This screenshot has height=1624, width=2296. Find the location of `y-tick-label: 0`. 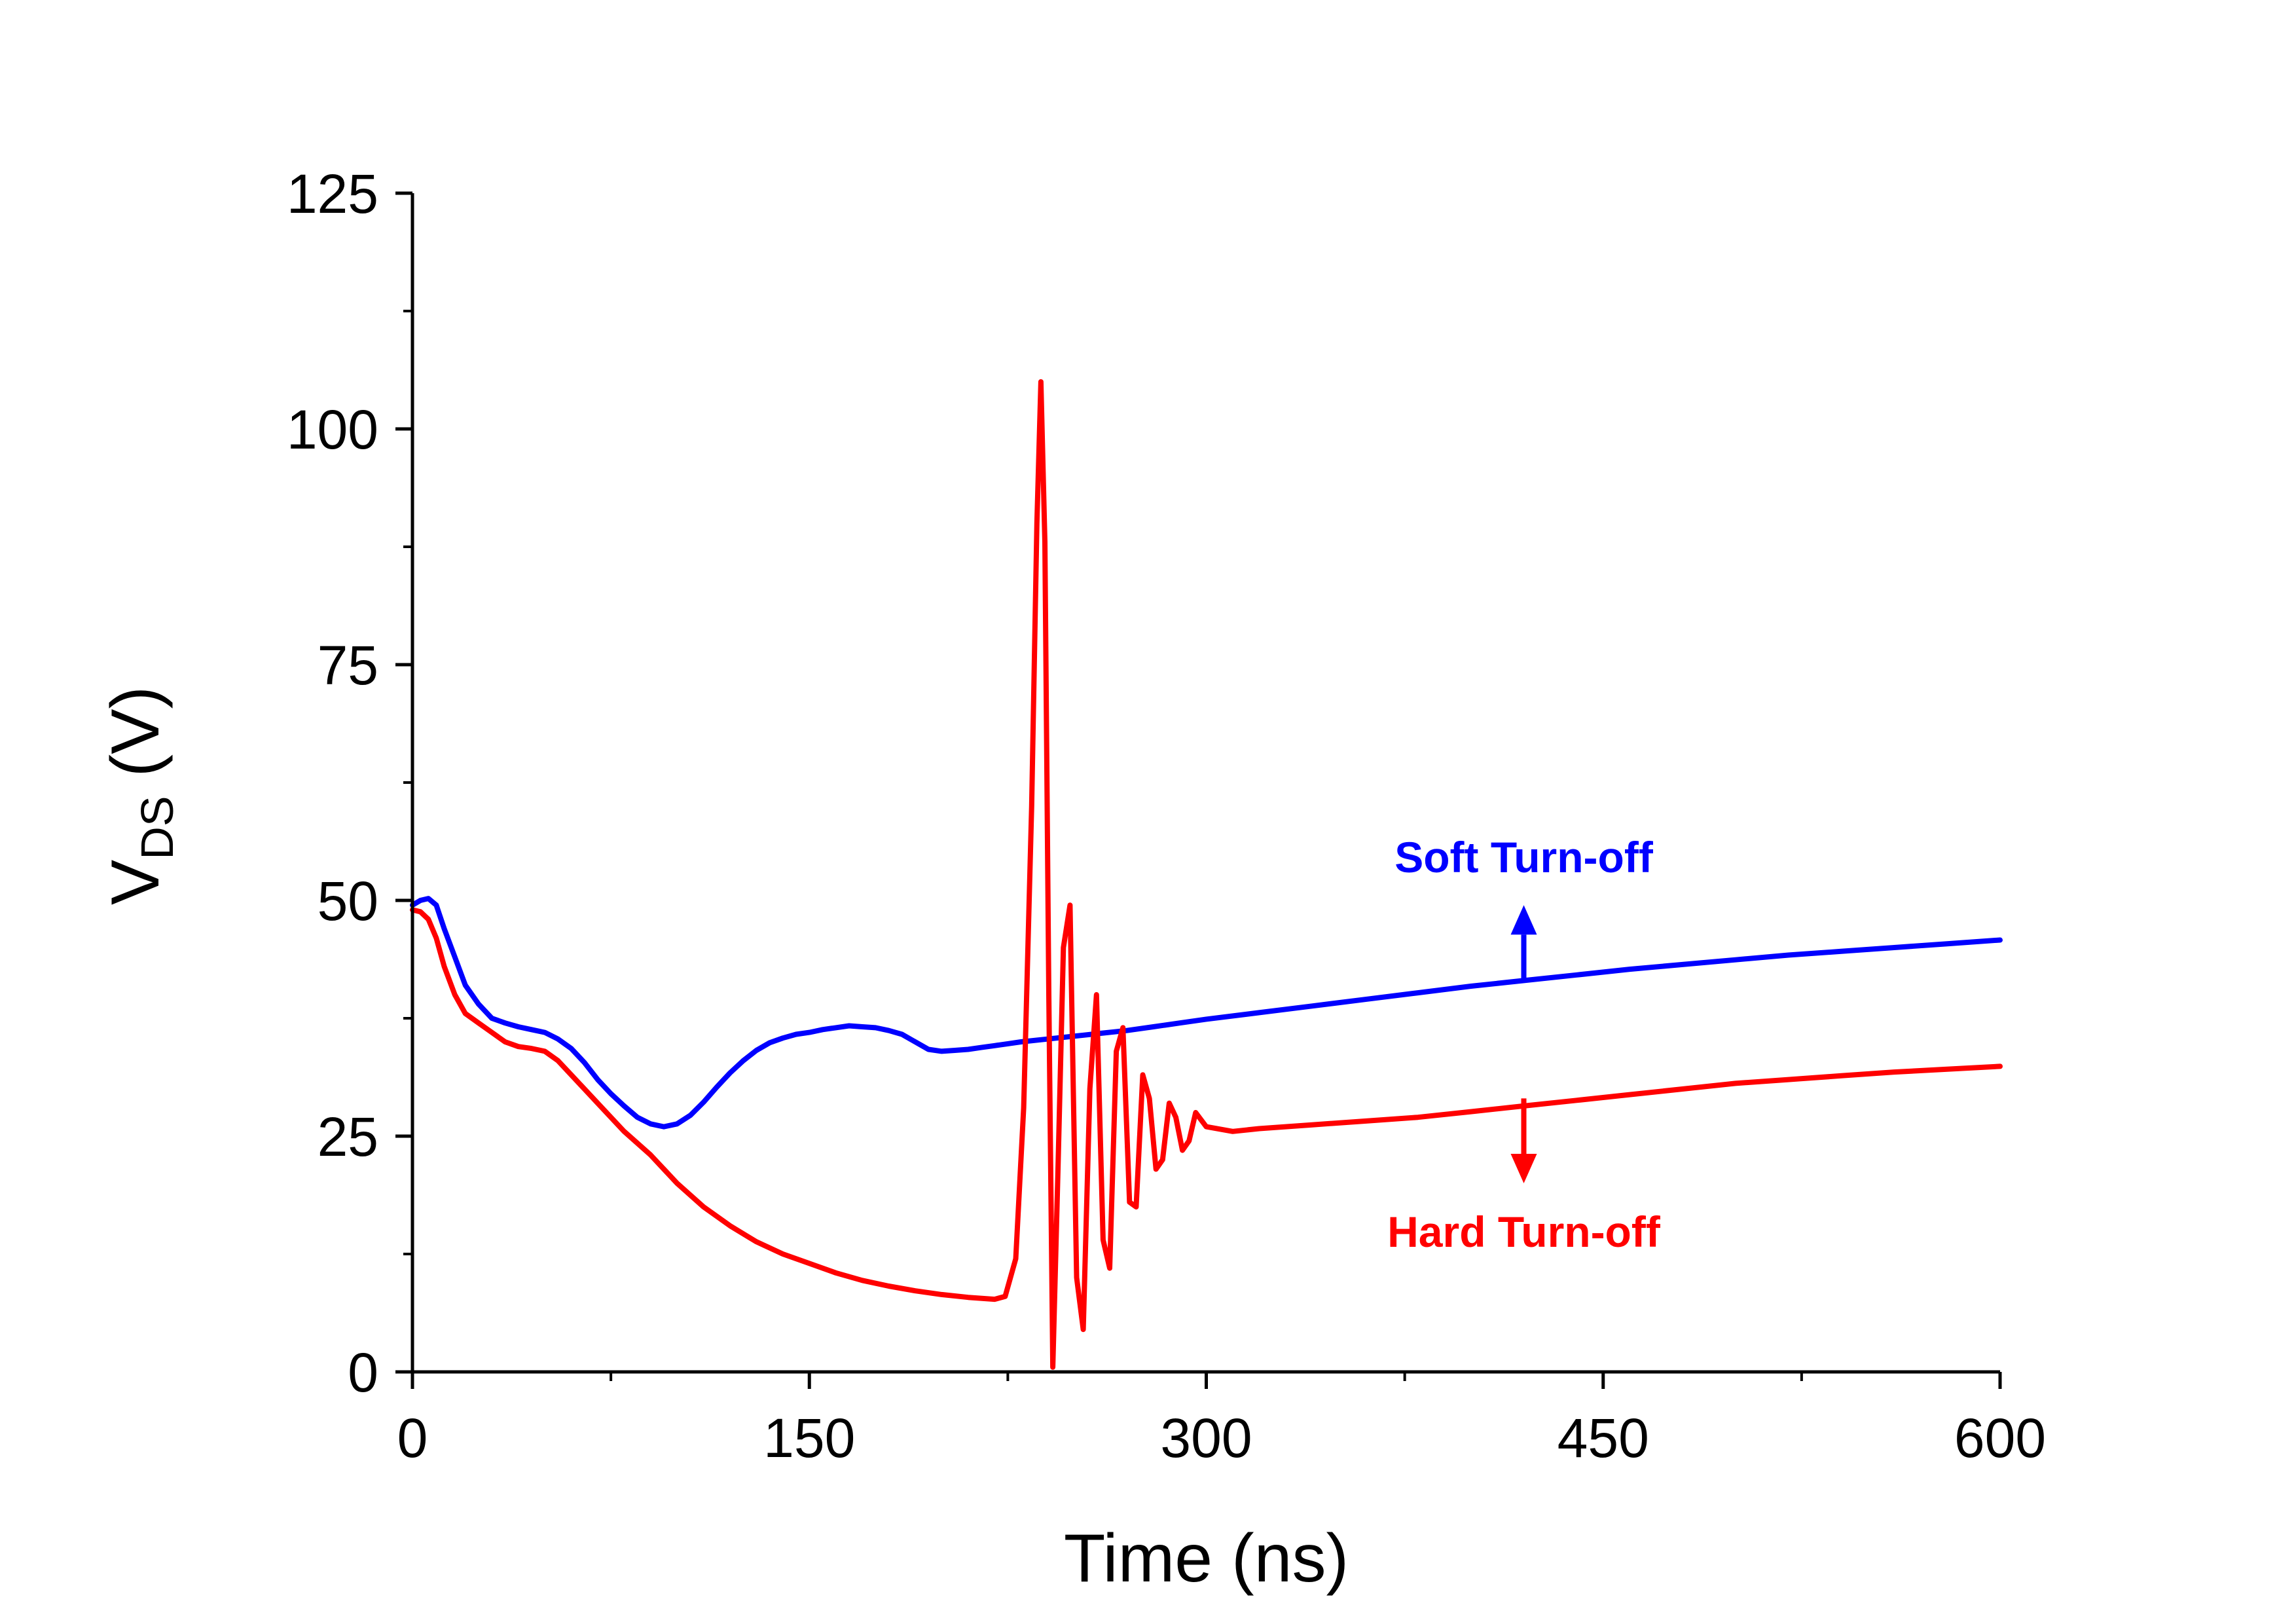

y-tick-label: 0 is located at coordinates (363, 1372).